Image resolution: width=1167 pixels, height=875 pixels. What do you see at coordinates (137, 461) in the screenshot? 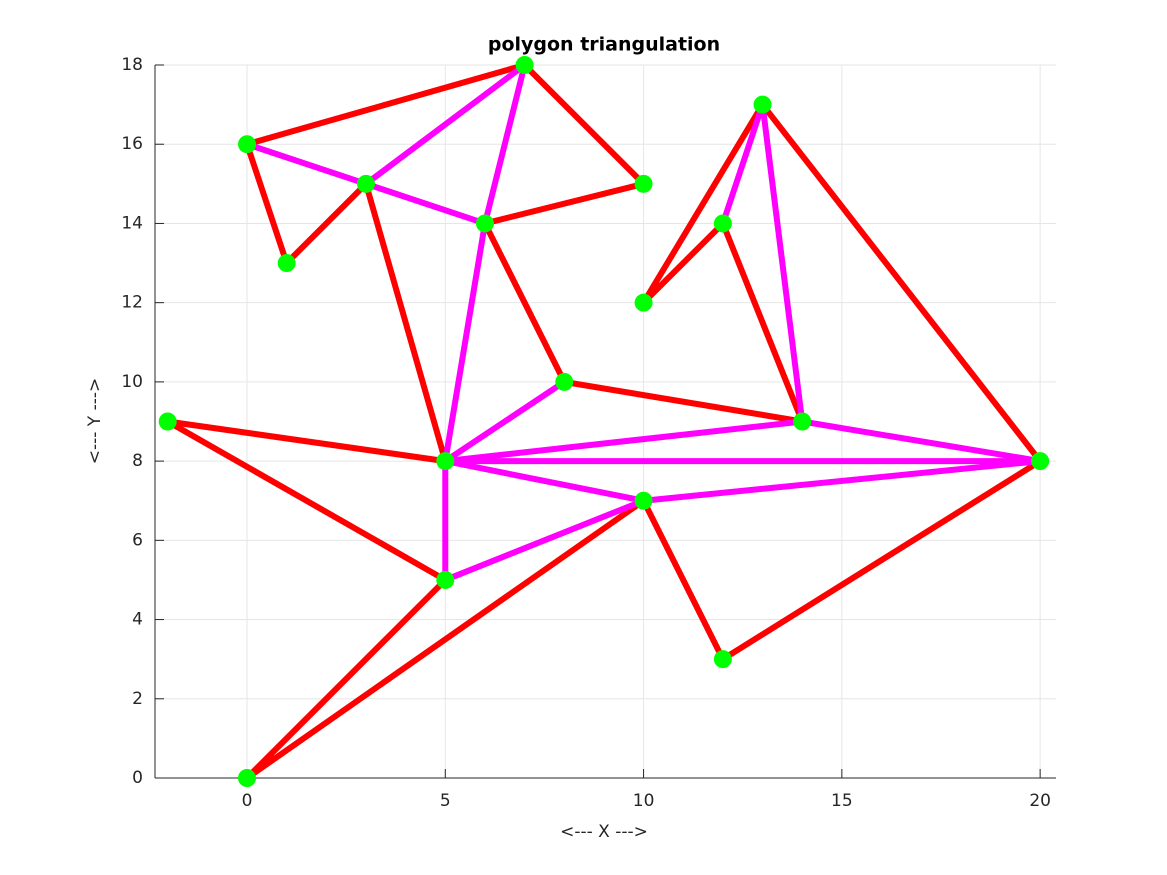
I see `y-tick-label: 8` at bounding box center [137, 461].